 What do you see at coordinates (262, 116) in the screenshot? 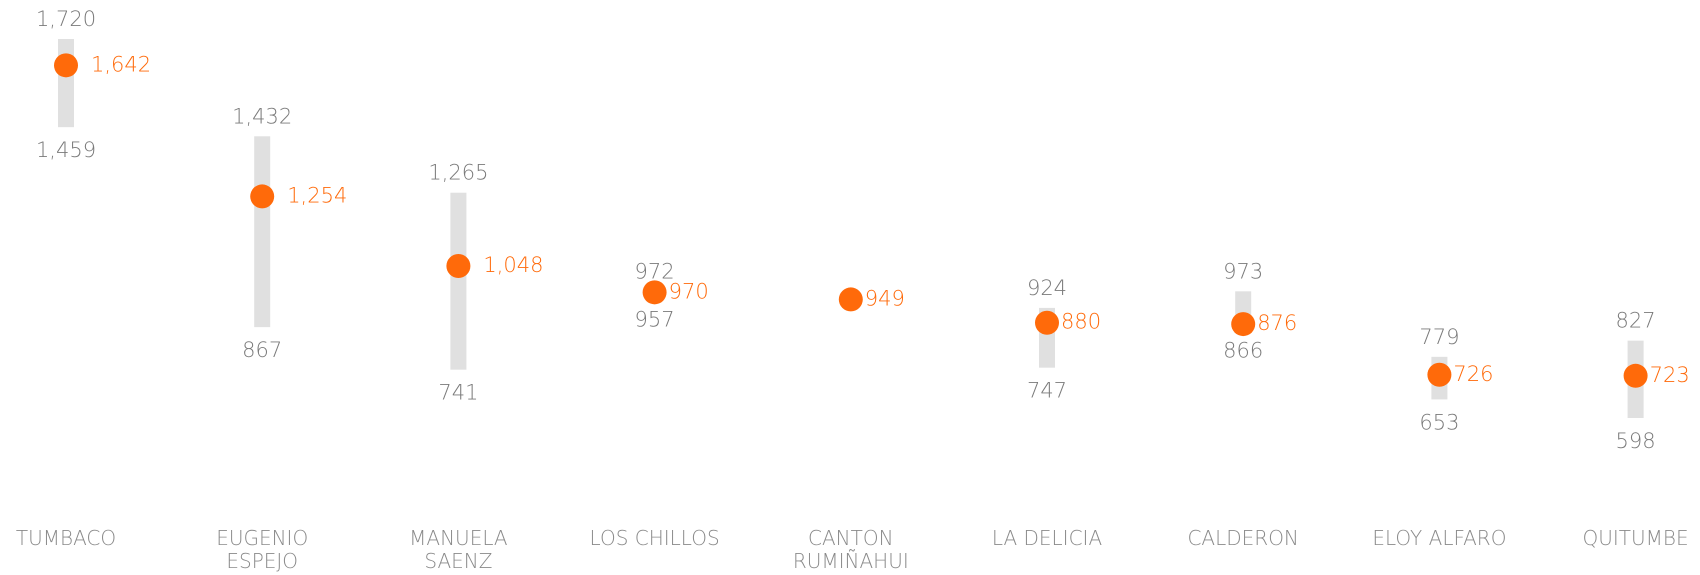
I see `high-label: 1,432` at bounding box center [262, 116].